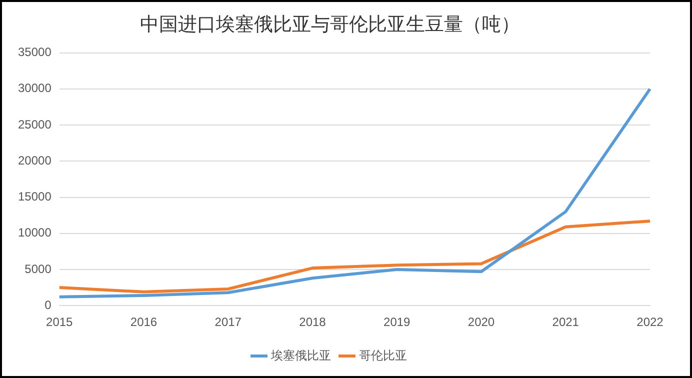 The width and height of the screenshot is (692, 378). Describe the element at coordinates (383, 355) in the screenshot. I see `legend-label: 哥伦比亚` at that location.